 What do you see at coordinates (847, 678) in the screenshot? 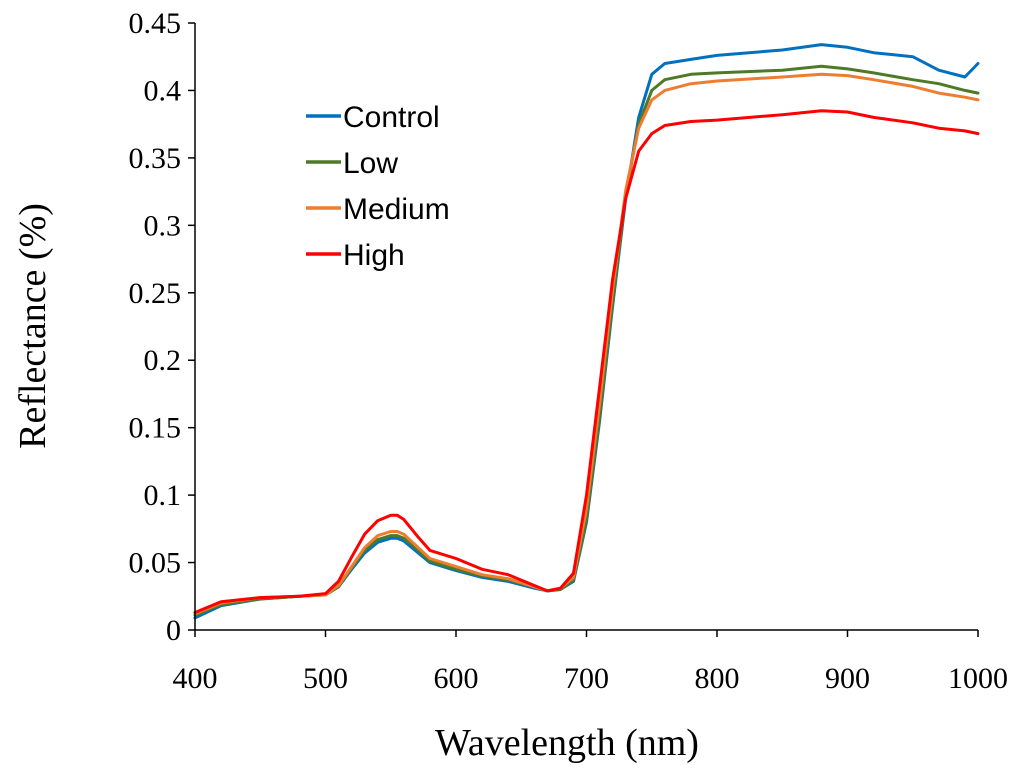
I see `x-tick-label: 900` at bounding box center [847, 678].